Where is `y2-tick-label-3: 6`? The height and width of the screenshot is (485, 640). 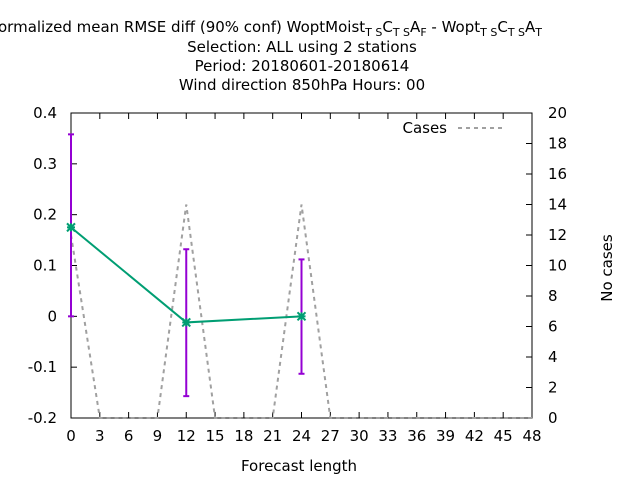
y2-tick-label-3: 6 is located at coordinates (553, 327).